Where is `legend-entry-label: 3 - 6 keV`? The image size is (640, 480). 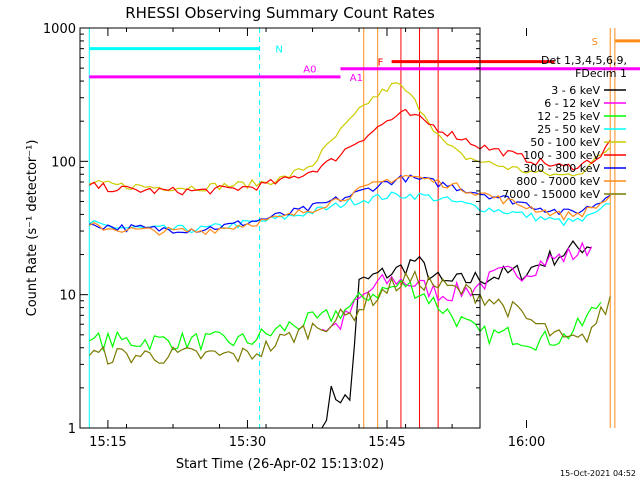 legend-entry-label: 3 - 6 keV is located at coordinates (575, 90).